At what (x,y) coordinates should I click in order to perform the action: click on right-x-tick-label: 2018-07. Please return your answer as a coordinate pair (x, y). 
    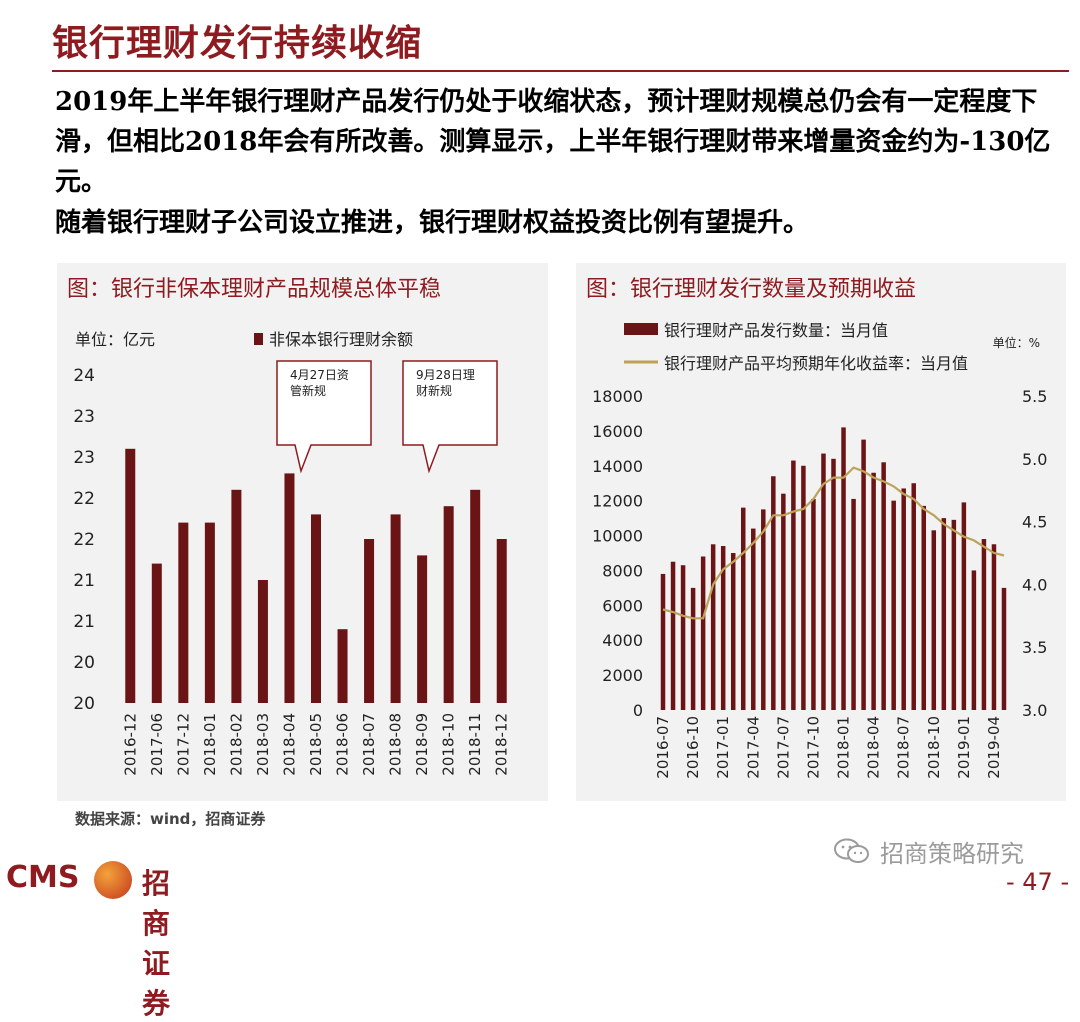
    Looking at the image, I should click on (904, 747).